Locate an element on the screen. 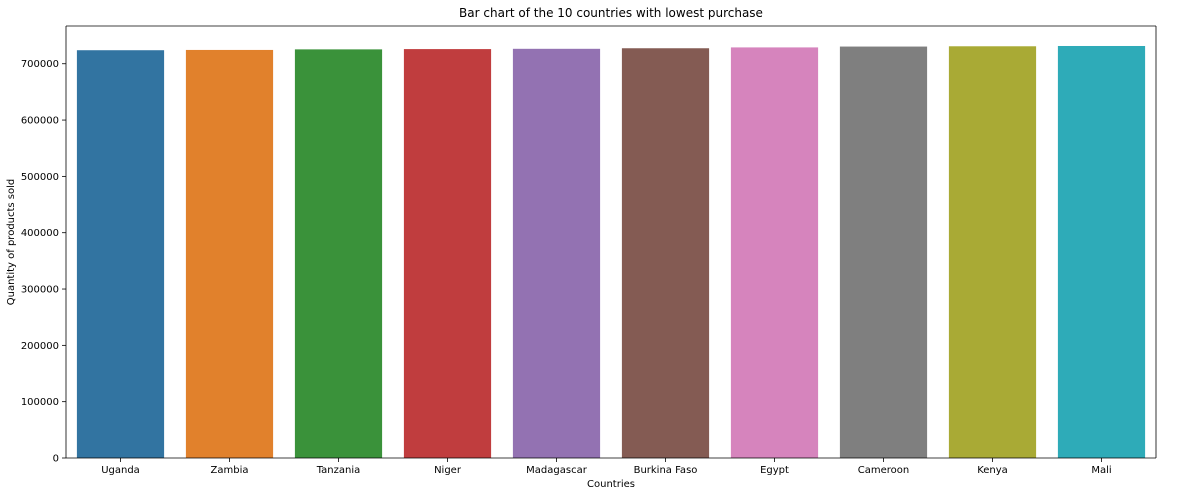 The image size is (1189, 496). x-tick-label: Uganda is located at coordinates (120, 470).